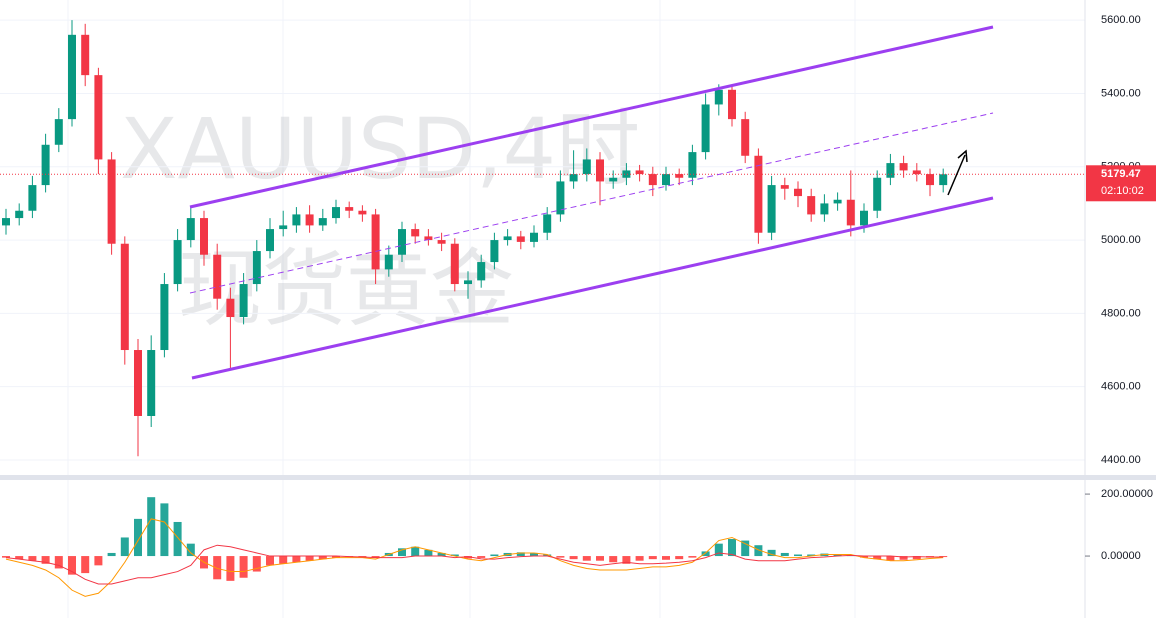 The width and height of the screenshot is (1156, 618). I want to click on price-axis, so click(1120, 309).